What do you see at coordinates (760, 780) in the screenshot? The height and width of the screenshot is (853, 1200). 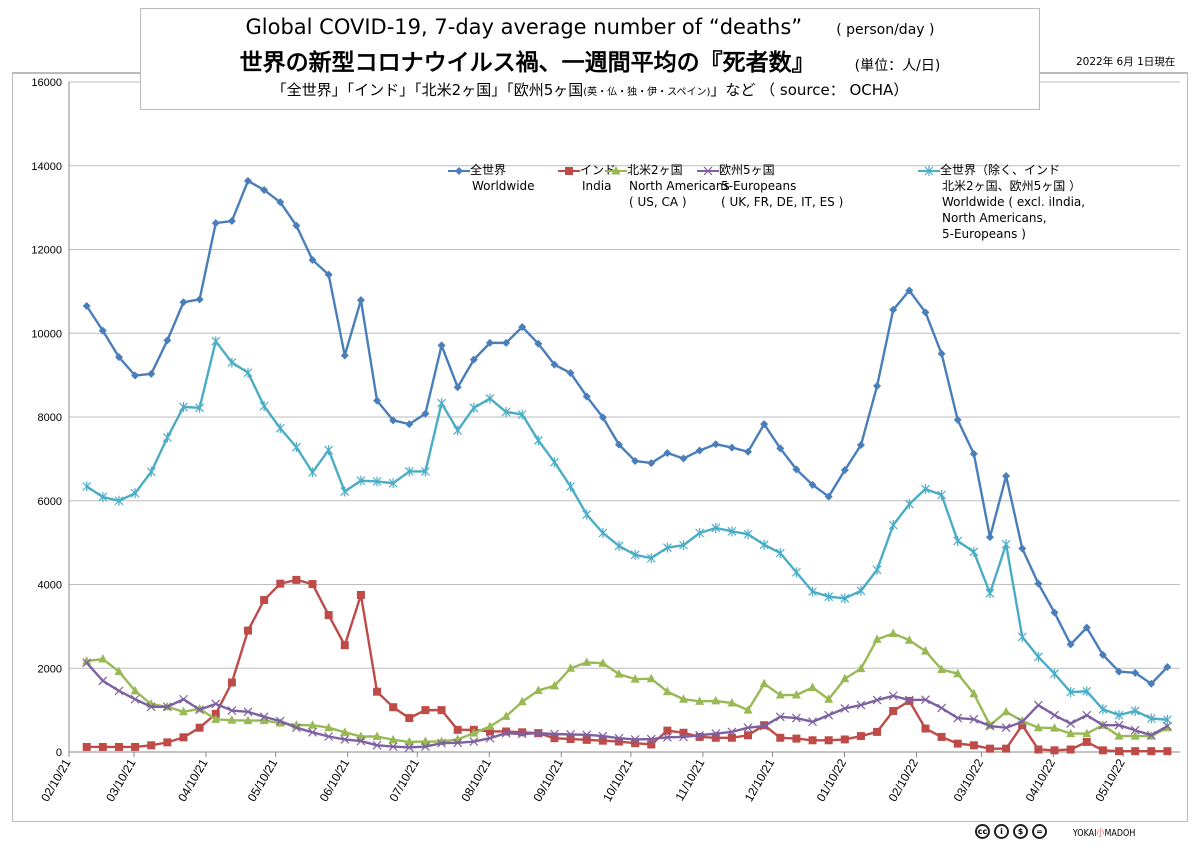 I see `x-tick-label: 12/10/21` at bounding box center [760, 780].